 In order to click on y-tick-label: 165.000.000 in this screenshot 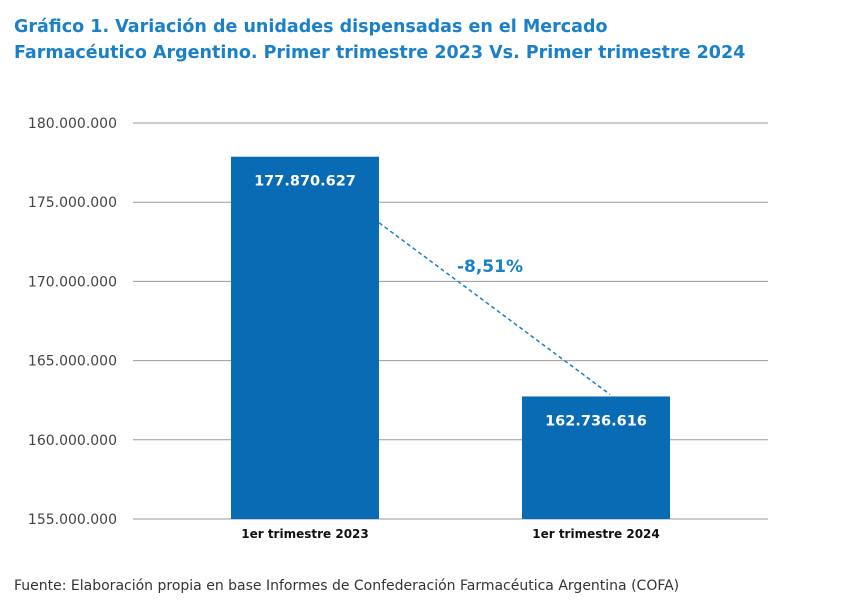, I will do `click(72, 362)`.